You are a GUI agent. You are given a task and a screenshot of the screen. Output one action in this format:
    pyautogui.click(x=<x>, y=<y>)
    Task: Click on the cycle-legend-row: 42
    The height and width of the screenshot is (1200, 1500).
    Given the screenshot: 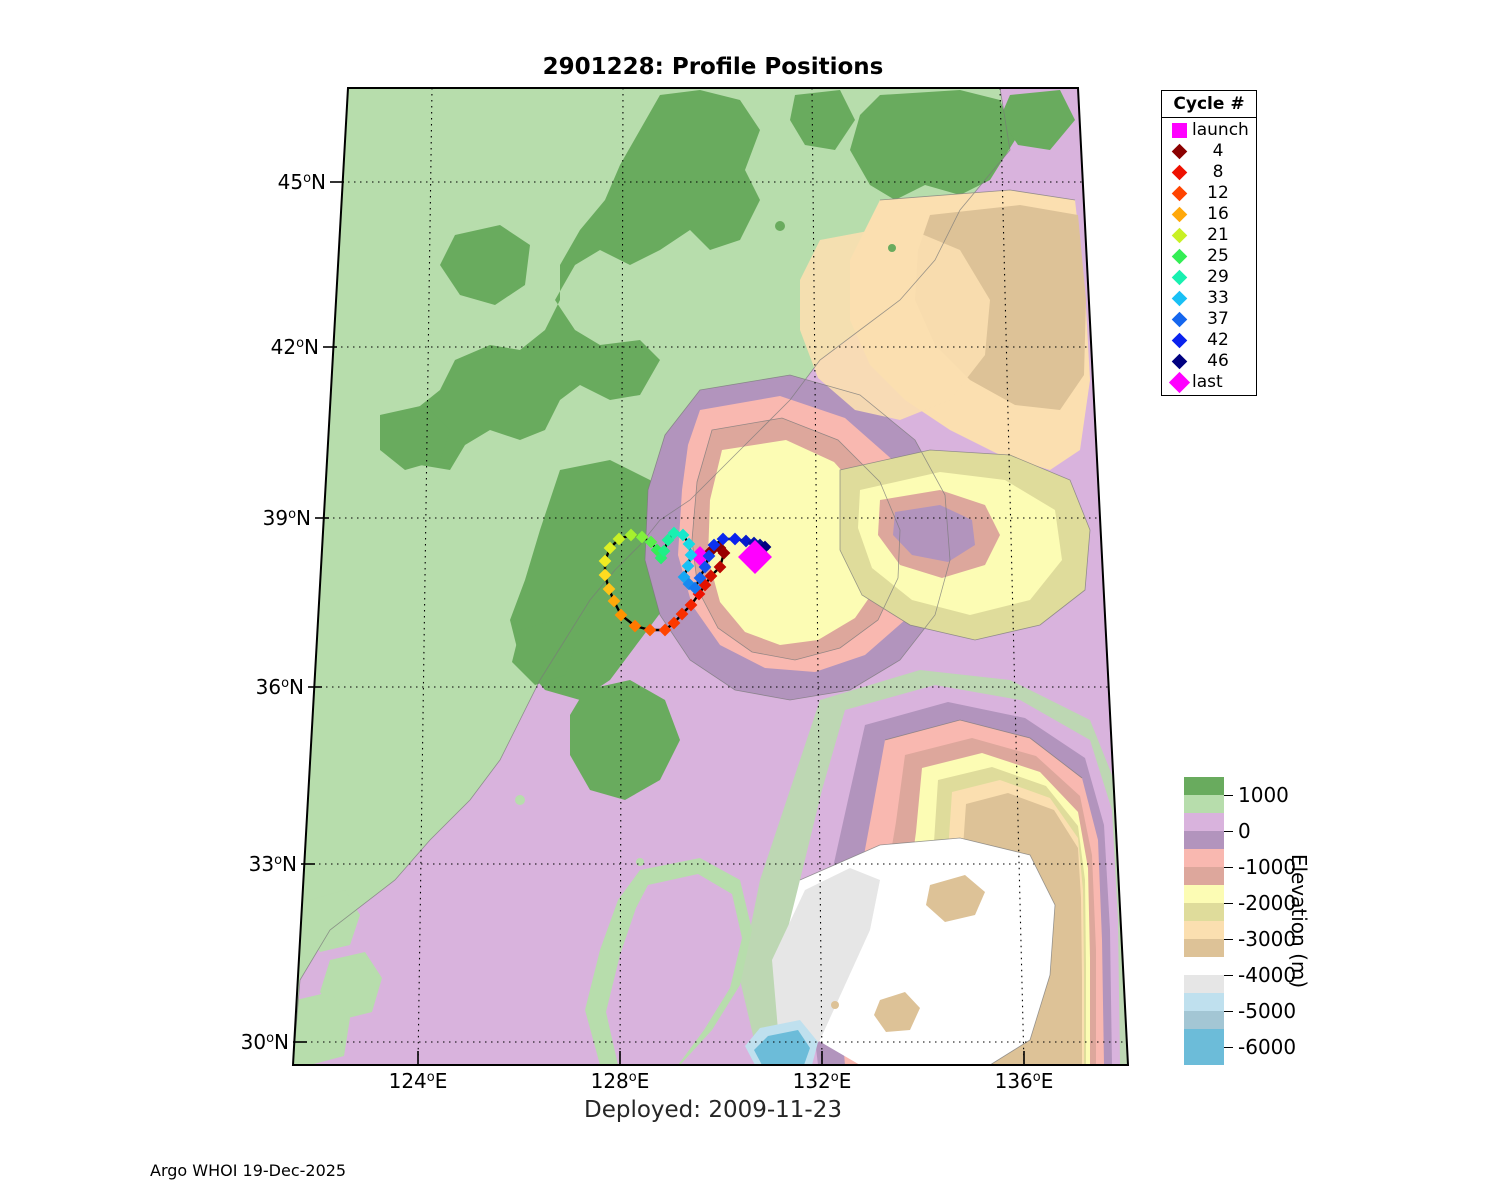 What is the action you would take?
    pyautogui.click(x=1209, y=340)
    